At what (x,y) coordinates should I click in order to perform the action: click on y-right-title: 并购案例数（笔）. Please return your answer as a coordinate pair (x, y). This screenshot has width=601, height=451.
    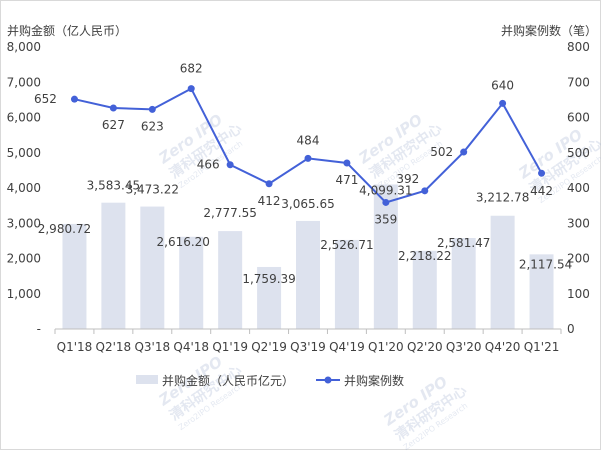
    Looking at the image, I should click on (549, 30).